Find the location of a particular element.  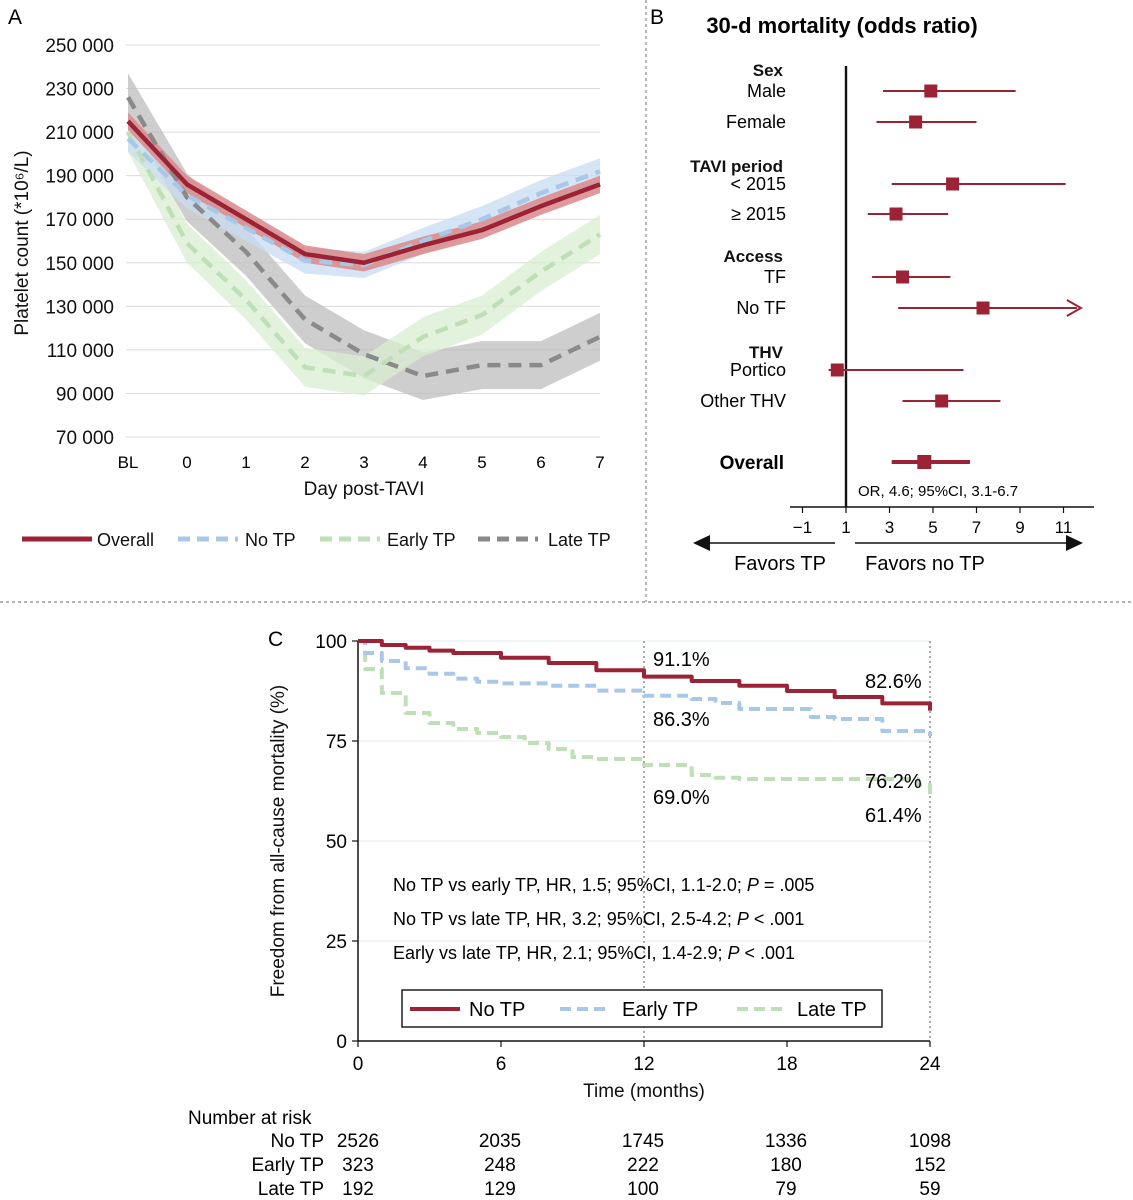

line-late-tp is located at coordinates (363, 237).